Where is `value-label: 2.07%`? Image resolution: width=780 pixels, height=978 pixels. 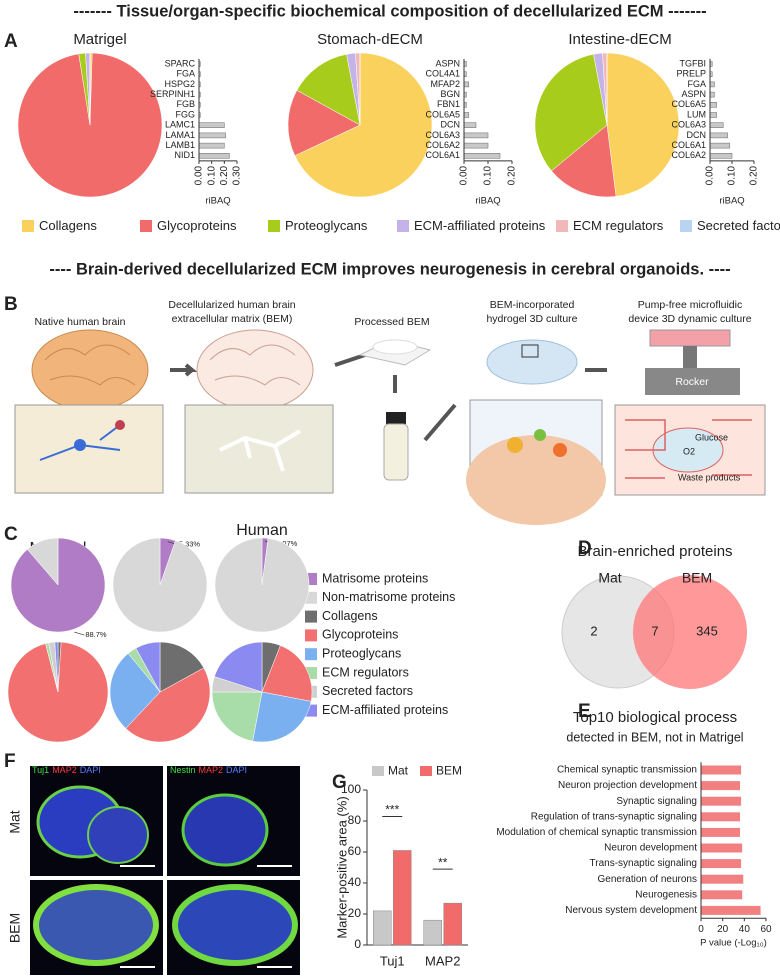 value-label: 2.07% is located at coordinates (287, 543).